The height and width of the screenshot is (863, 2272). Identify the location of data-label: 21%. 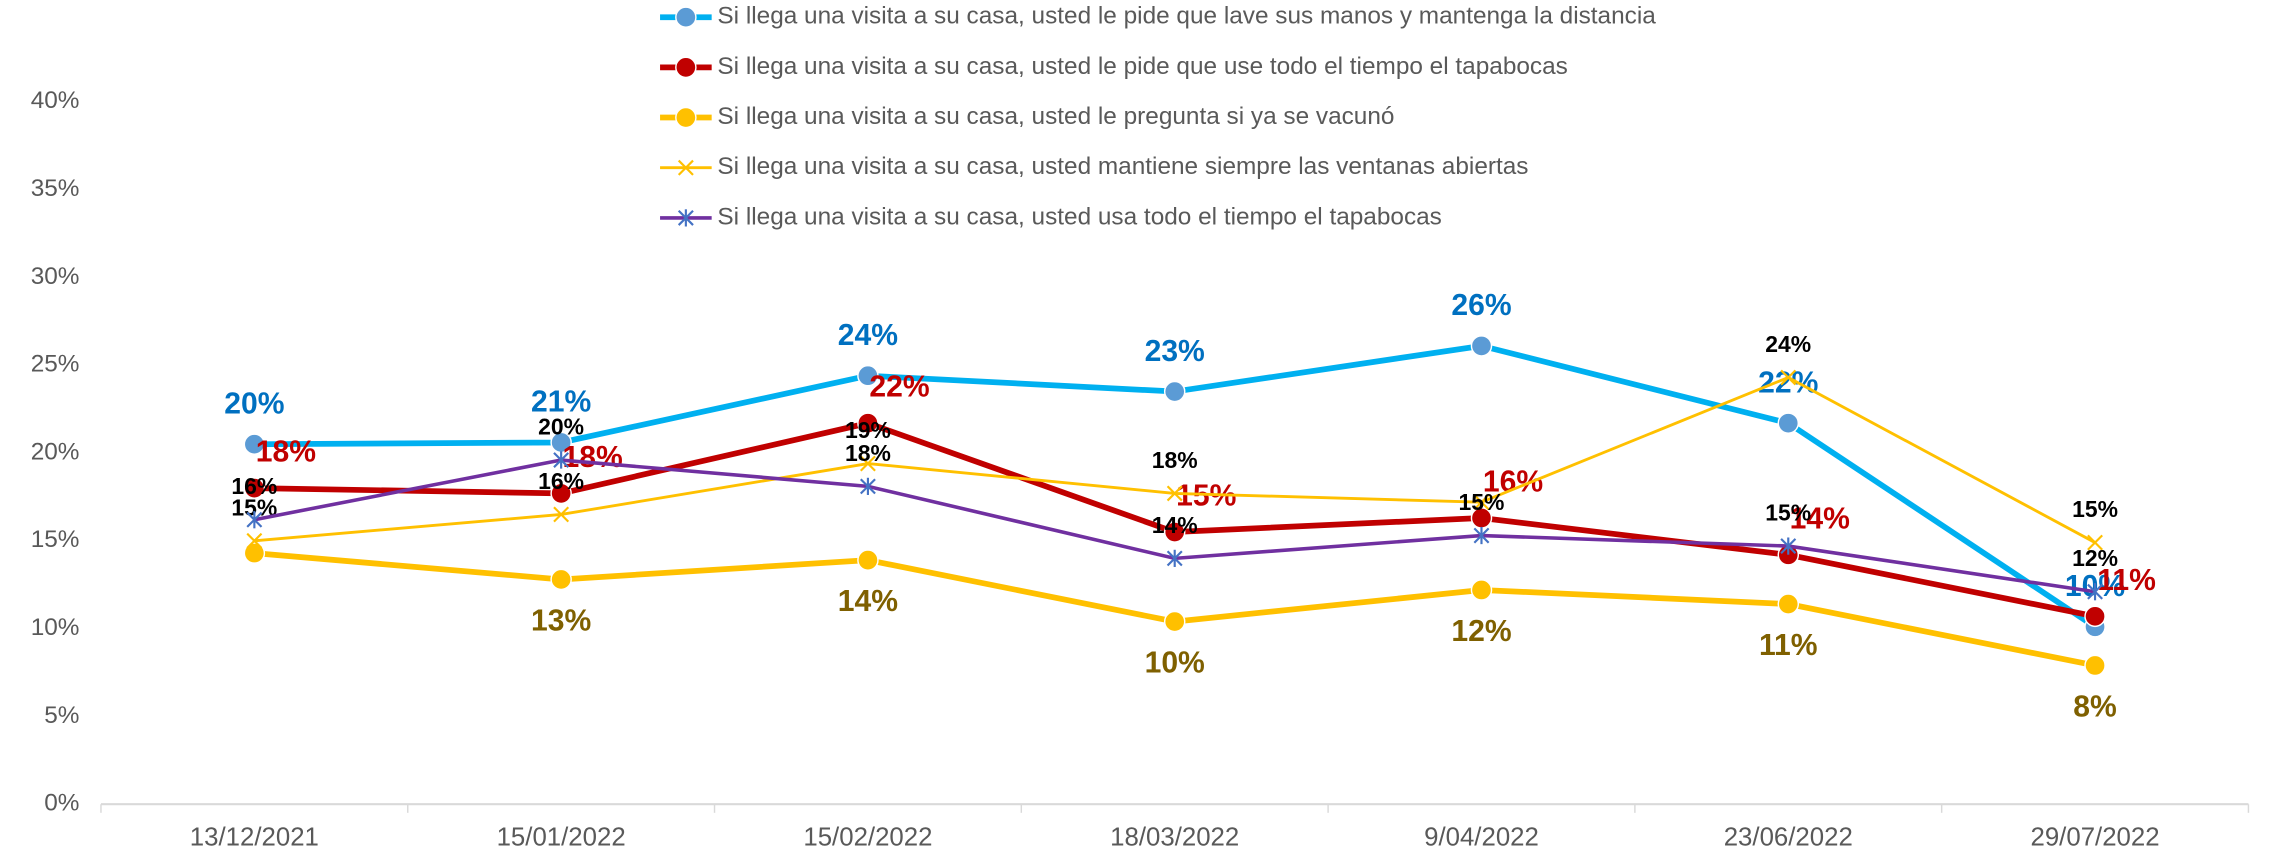
(561, 402).